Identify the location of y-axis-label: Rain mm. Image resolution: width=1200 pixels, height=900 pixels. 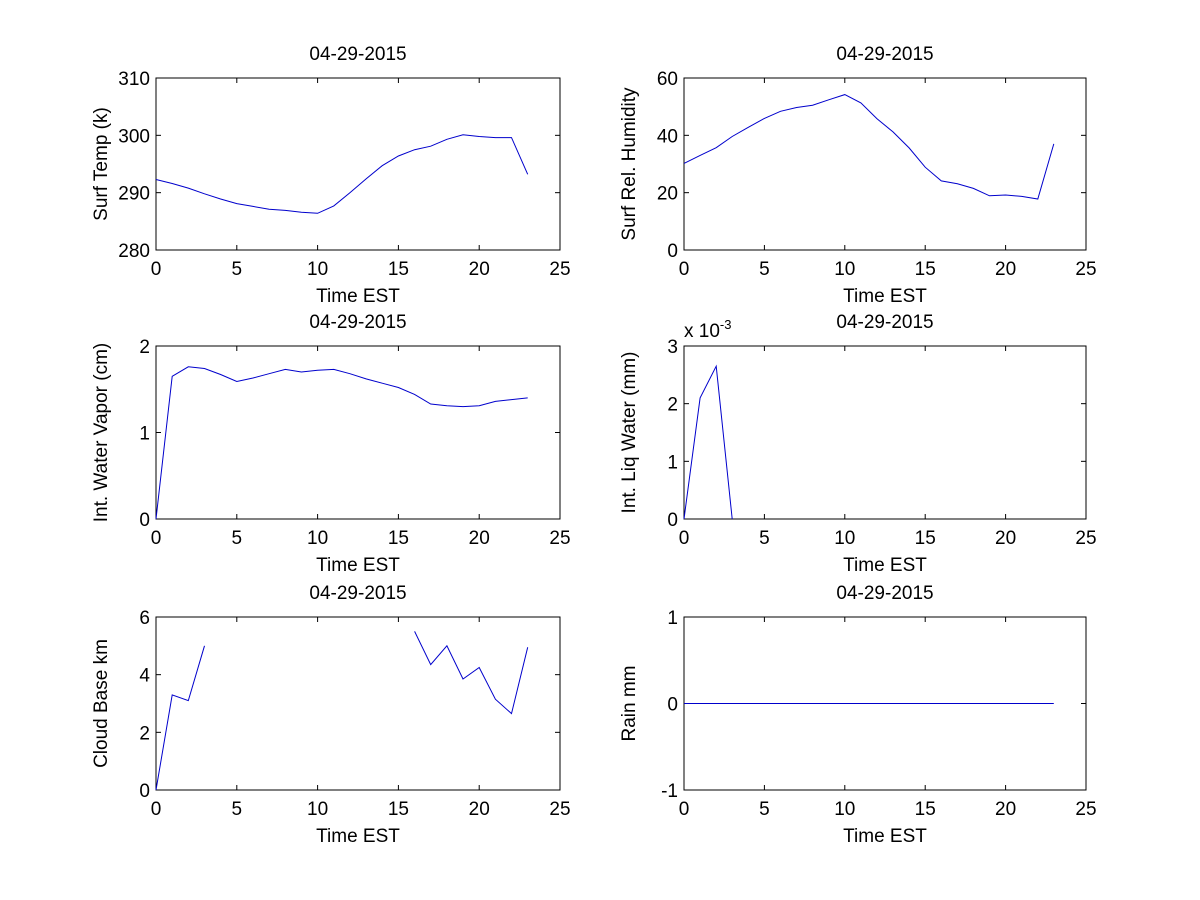
(629, 703).